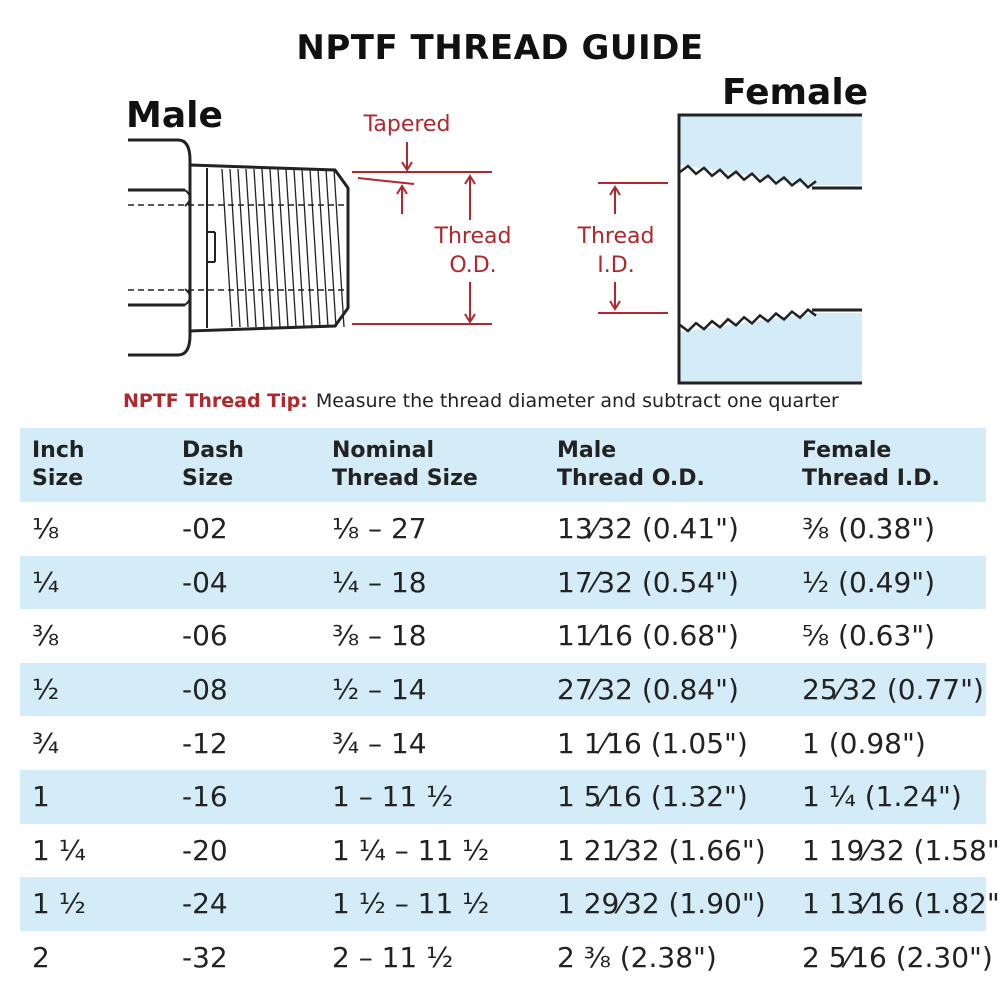  I want to click on header-nominal-thread-size: Nominal Thread Size, so click(405, 464).